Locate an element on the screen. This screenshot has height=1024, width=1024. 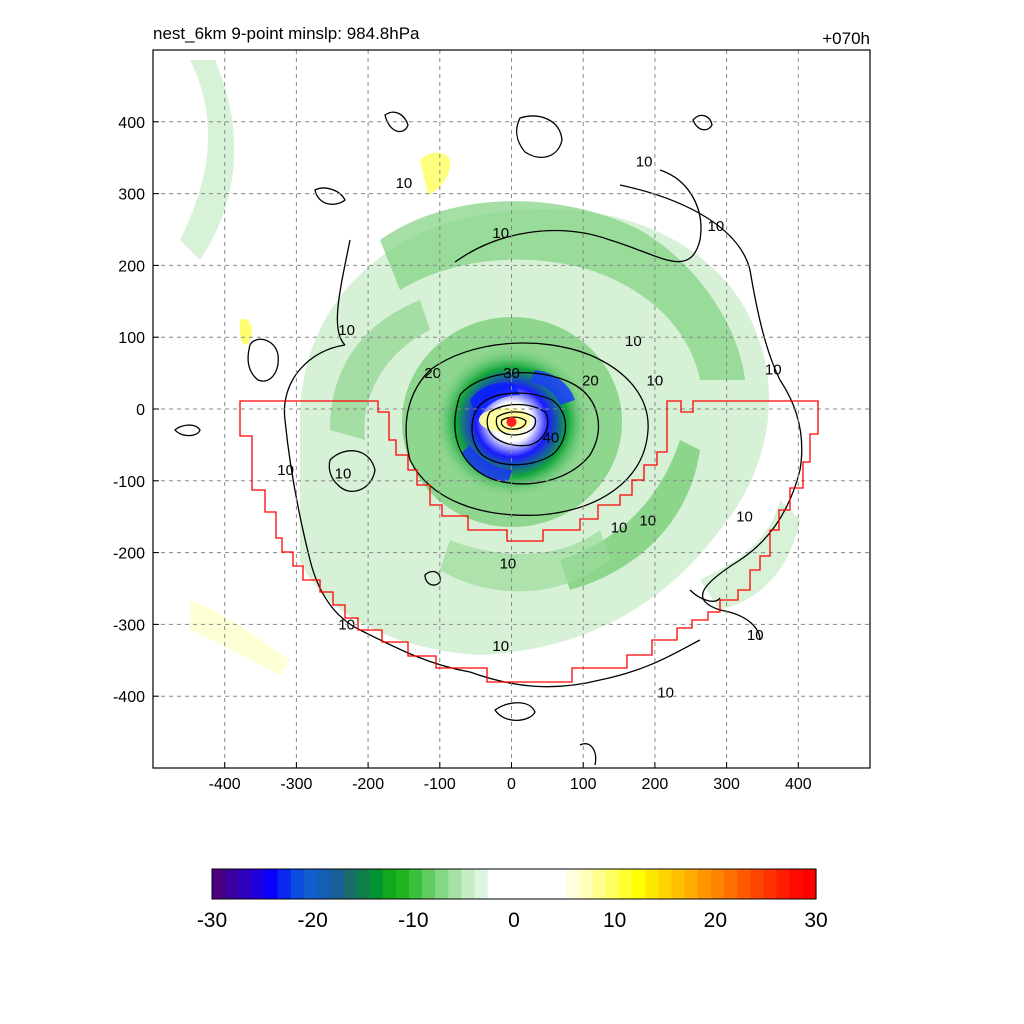
colorbar-tick-label: 0 is located at coordinates (514, 920).